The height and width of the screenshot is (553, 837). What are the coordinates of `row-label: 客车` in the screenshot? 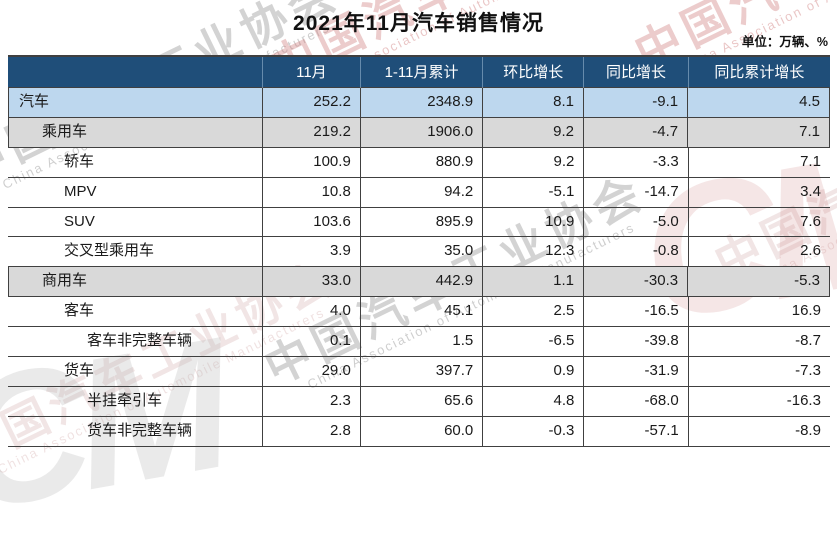 It's located at (79, 311).